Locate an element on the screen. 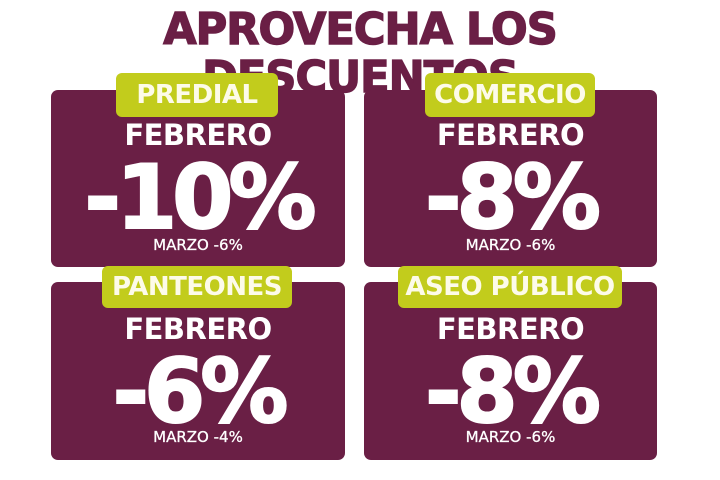 The height and width of the screenshot is (480, 720). category-tab-aseo-publico: ASEO PÚBLICO is located at coordinates (510, 287).